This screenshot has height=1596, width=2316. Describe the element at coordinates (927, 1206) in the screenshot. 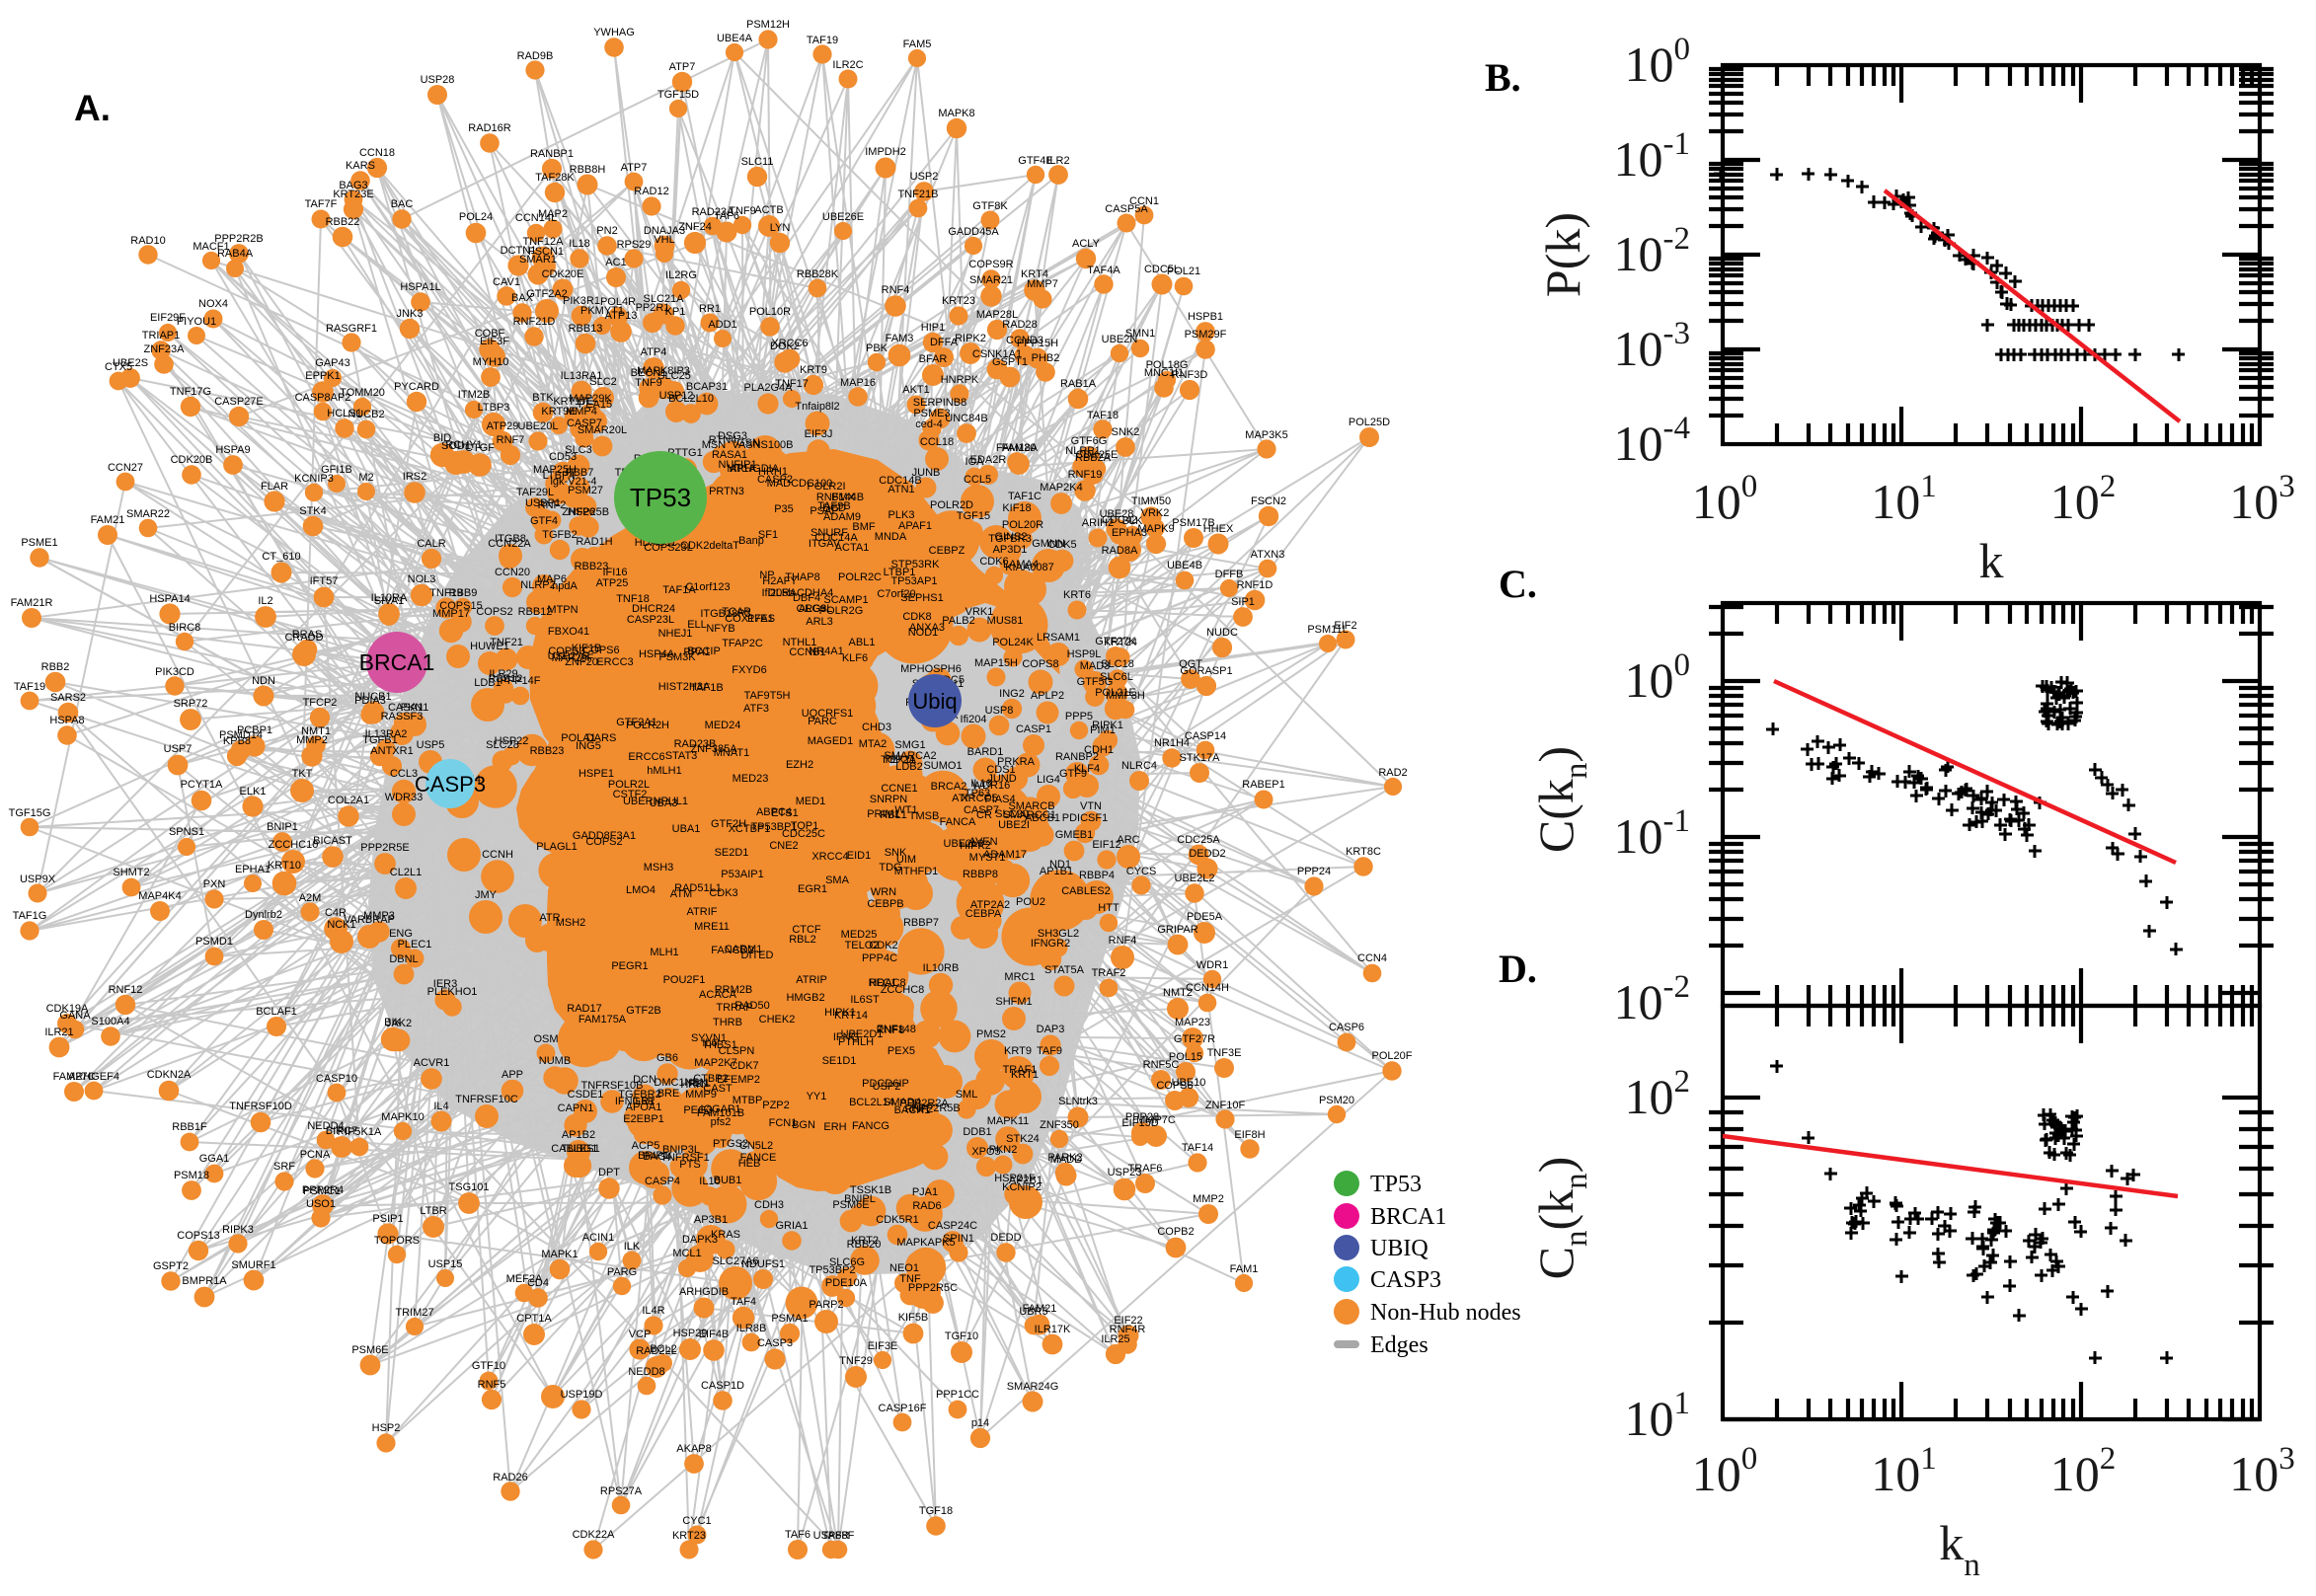

I see `svg-text: RAD6` at that location.